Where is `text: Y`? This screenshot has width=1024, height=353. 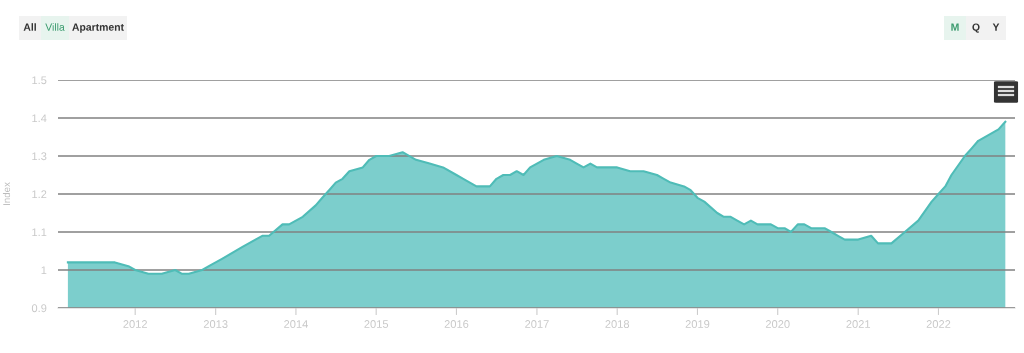 text: Y is located at coordinates (996, 27).